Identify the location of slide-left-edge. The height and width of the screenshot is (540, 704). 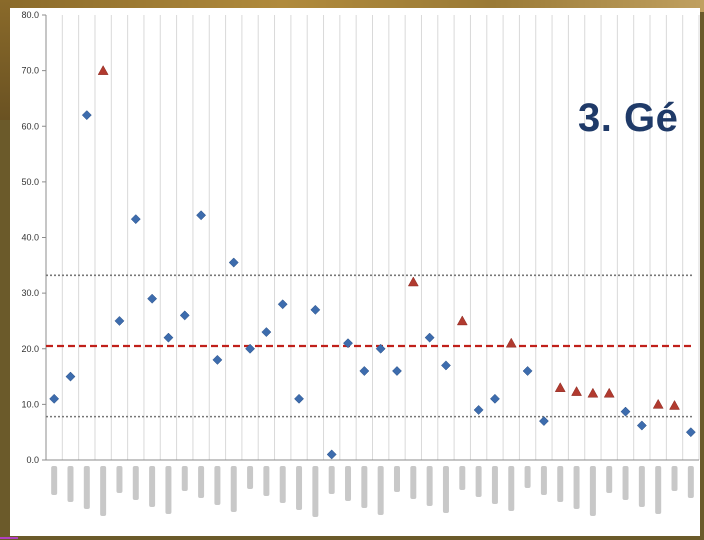
(5, 60).